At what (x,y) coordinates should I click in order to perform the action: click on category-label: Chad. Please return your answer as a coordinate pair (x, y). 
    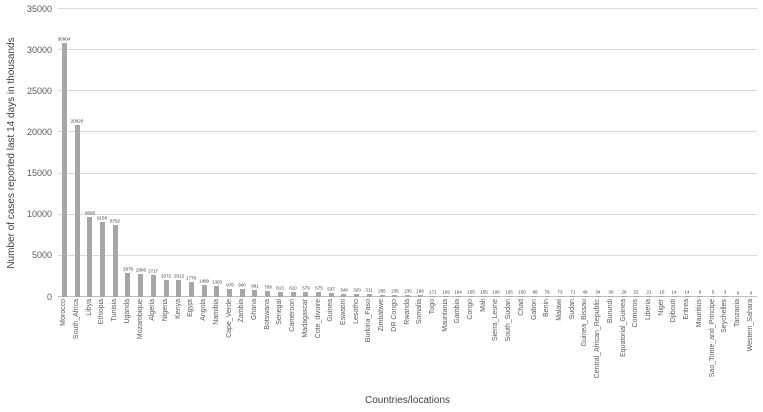
    Looking at the image, I should click on (521, 307).